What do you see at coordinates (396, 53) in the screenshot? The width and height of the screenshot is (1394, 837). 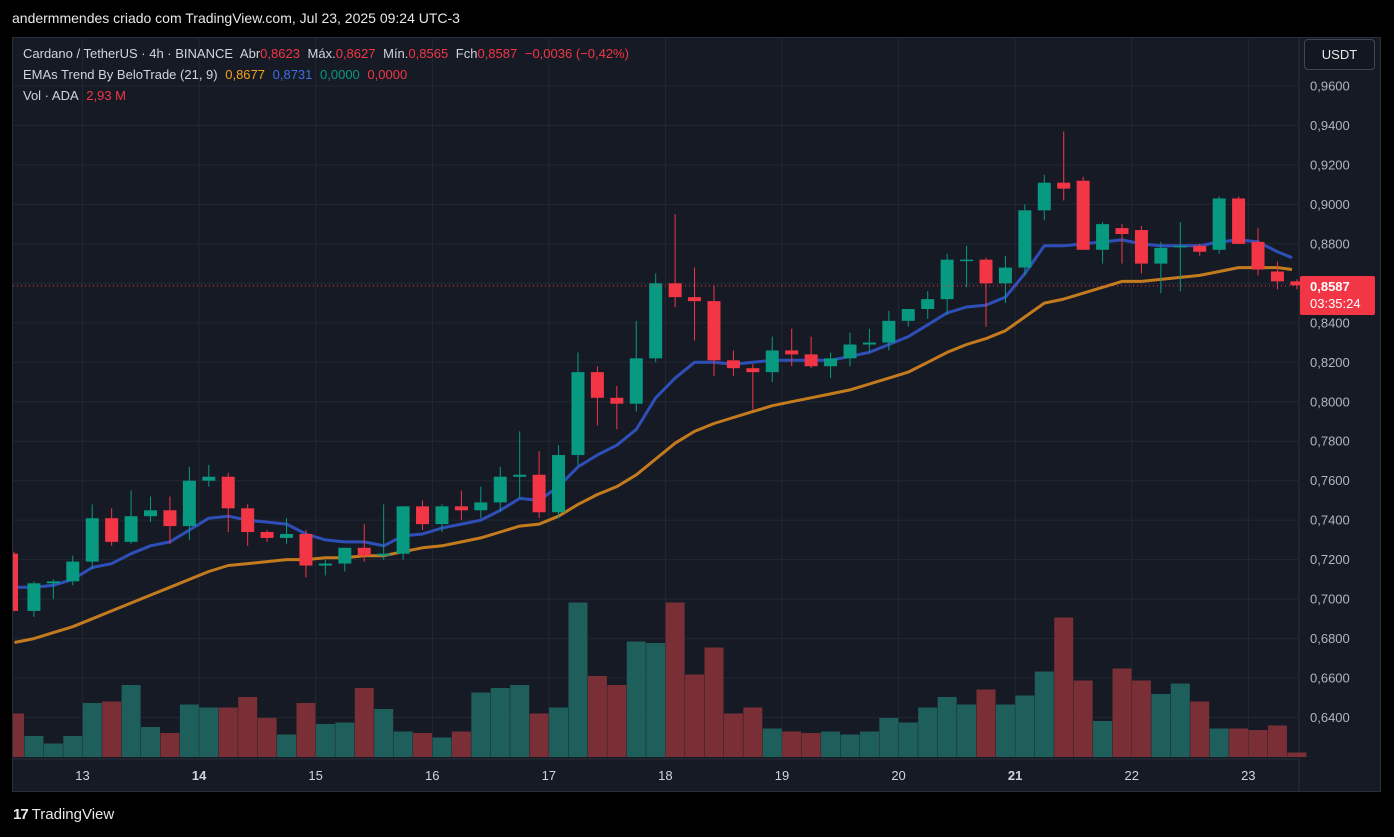 I see `low-label: Mín.` at bounding box center [396, 53].